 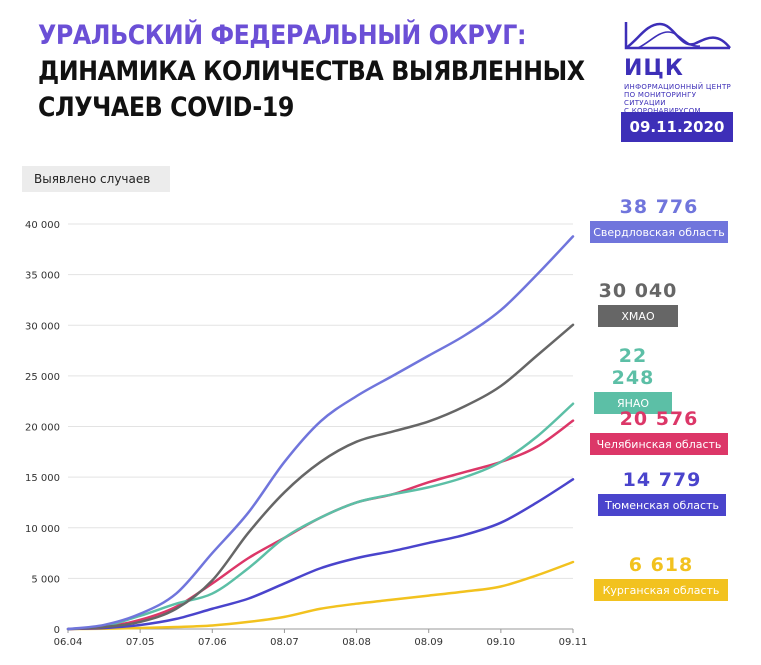 I want to click on y-tick-label: 30 000, so click(x=42, y=326).